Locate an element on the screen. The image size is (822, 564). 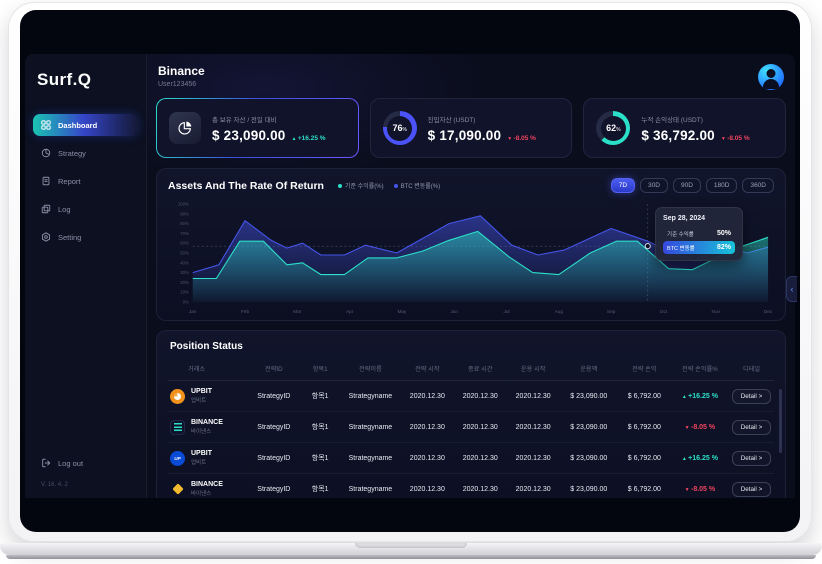
table-scrollbar is located at coordinates (780, 421).